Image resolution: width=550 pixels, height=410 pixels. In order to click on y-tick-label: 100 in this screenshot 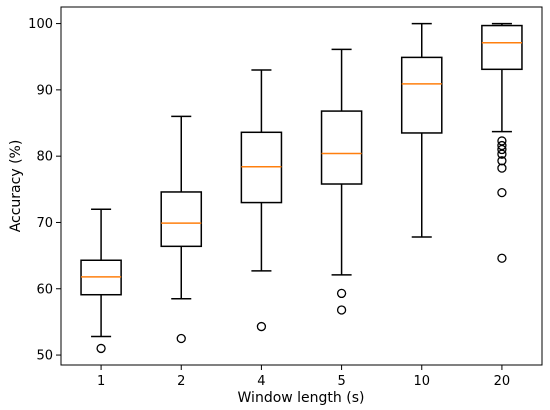, I will do `click(40, 24)`.